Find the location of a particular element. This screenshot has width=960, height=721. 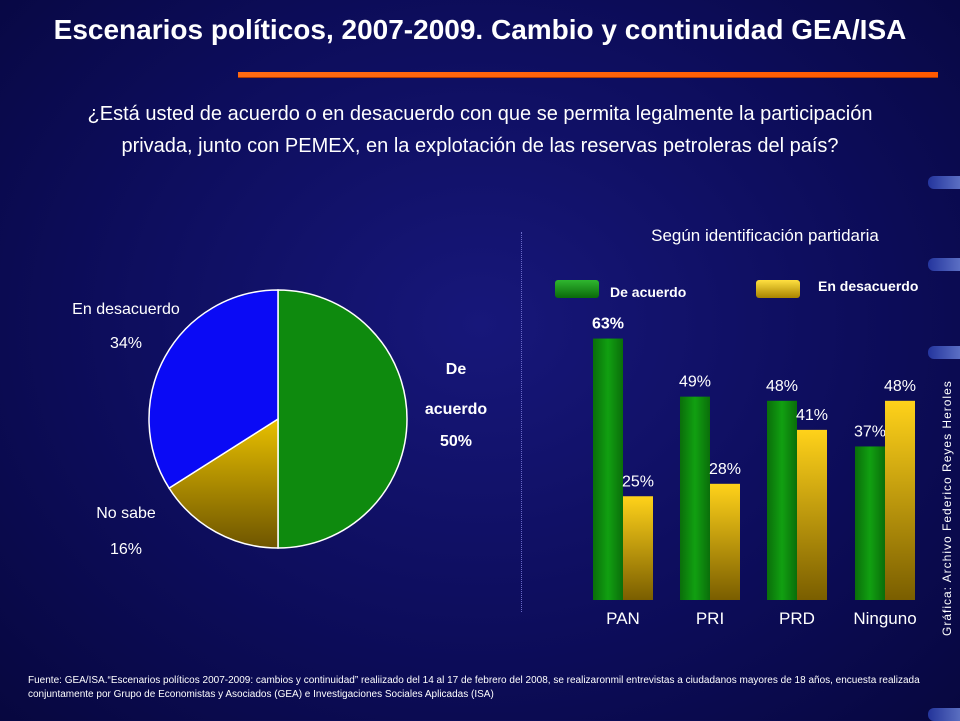

bar-chart-title: Según identificación partidaria is located at coordinates (765, 235).